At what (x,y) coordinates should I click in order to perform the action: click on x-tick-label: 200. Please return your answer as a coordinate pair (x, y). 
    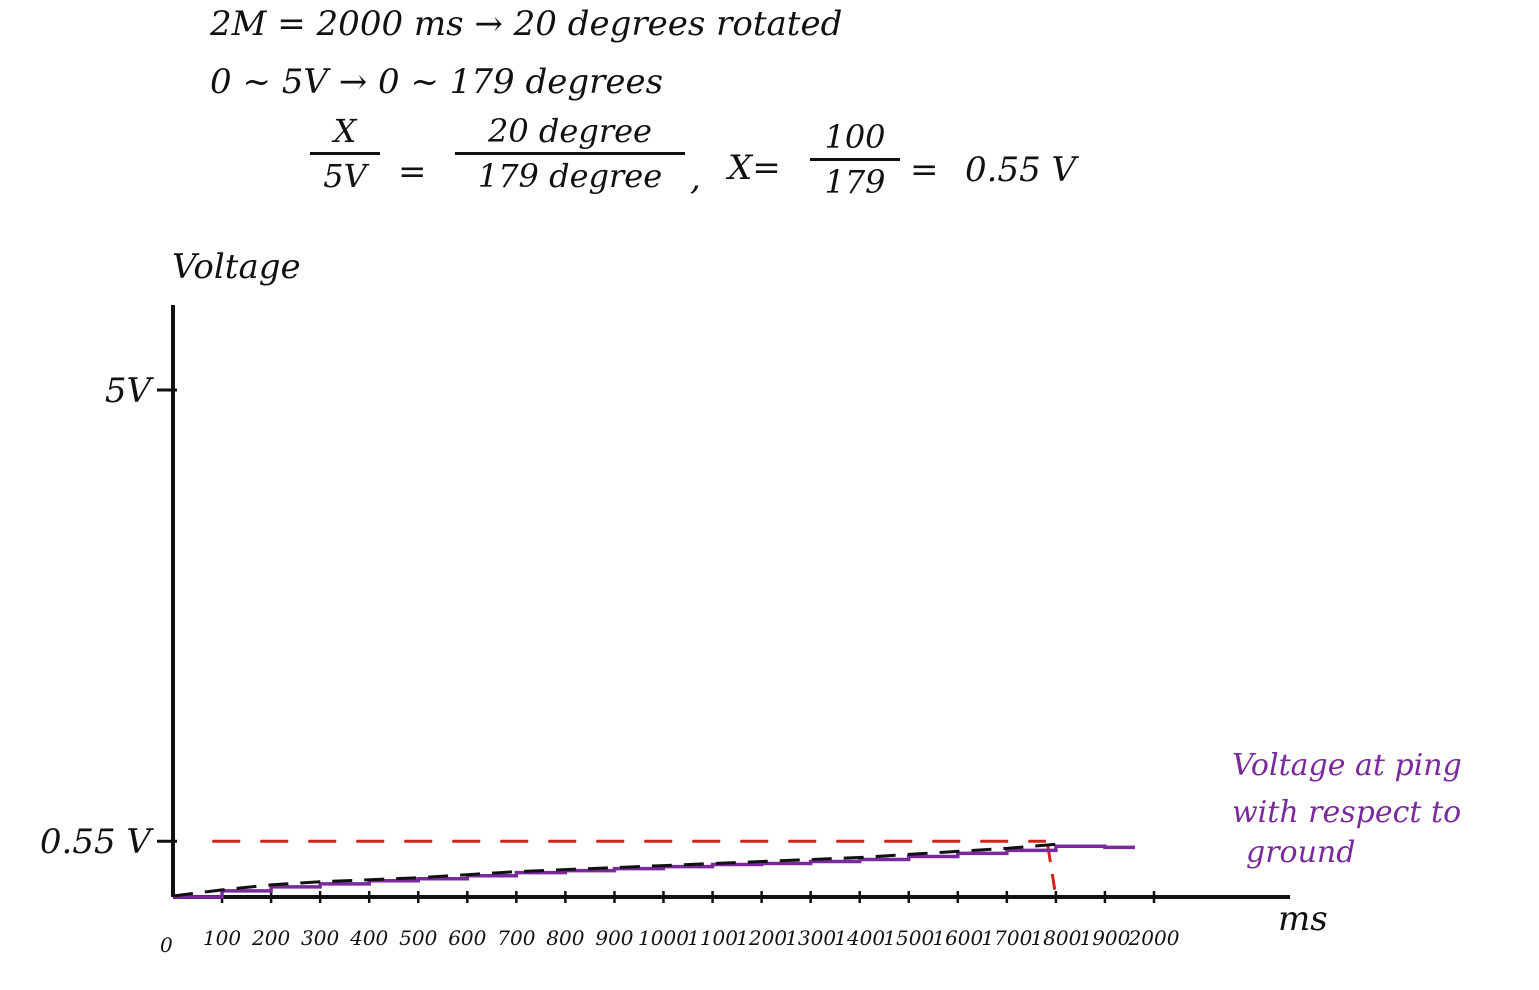
    Looking at the image, I should click on (270, 938).